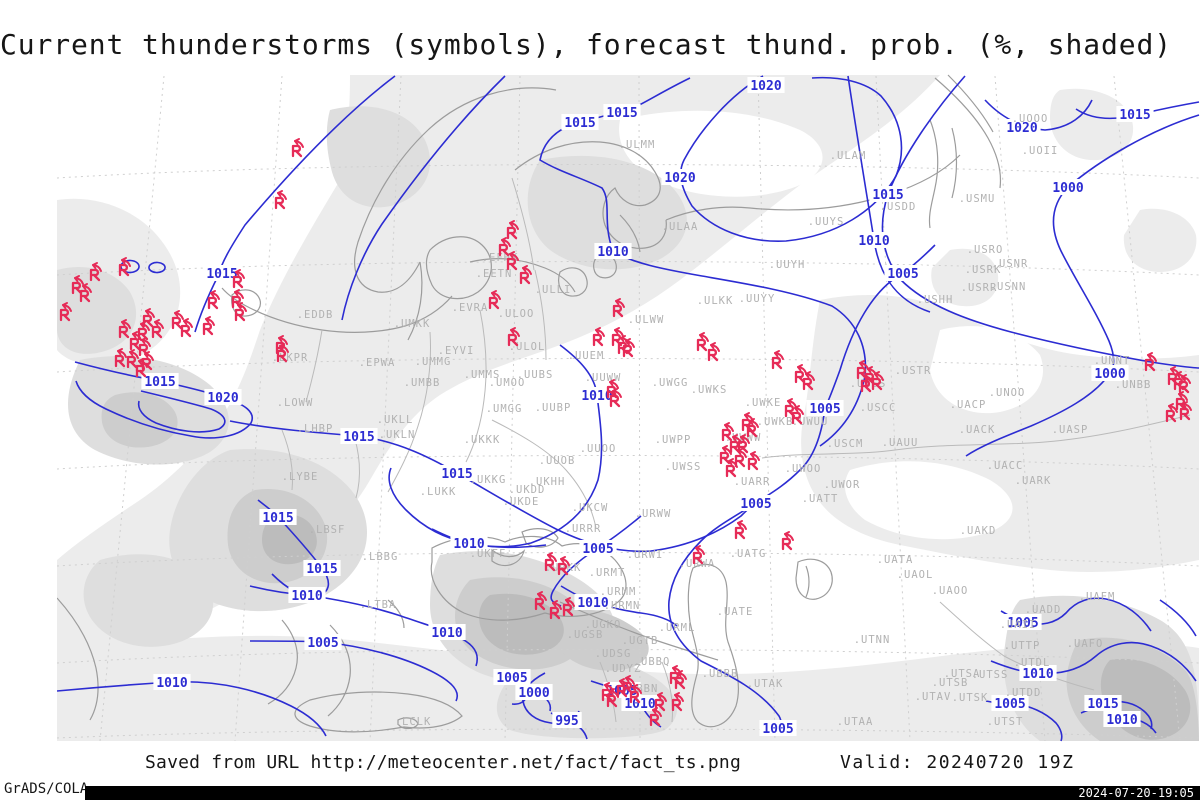 This screenshot has height=800, width=1200. What do you see at coordinates (977, 430) in the screenshot?
I see `svg-text: .UACK` at bounding box center [977, 430].